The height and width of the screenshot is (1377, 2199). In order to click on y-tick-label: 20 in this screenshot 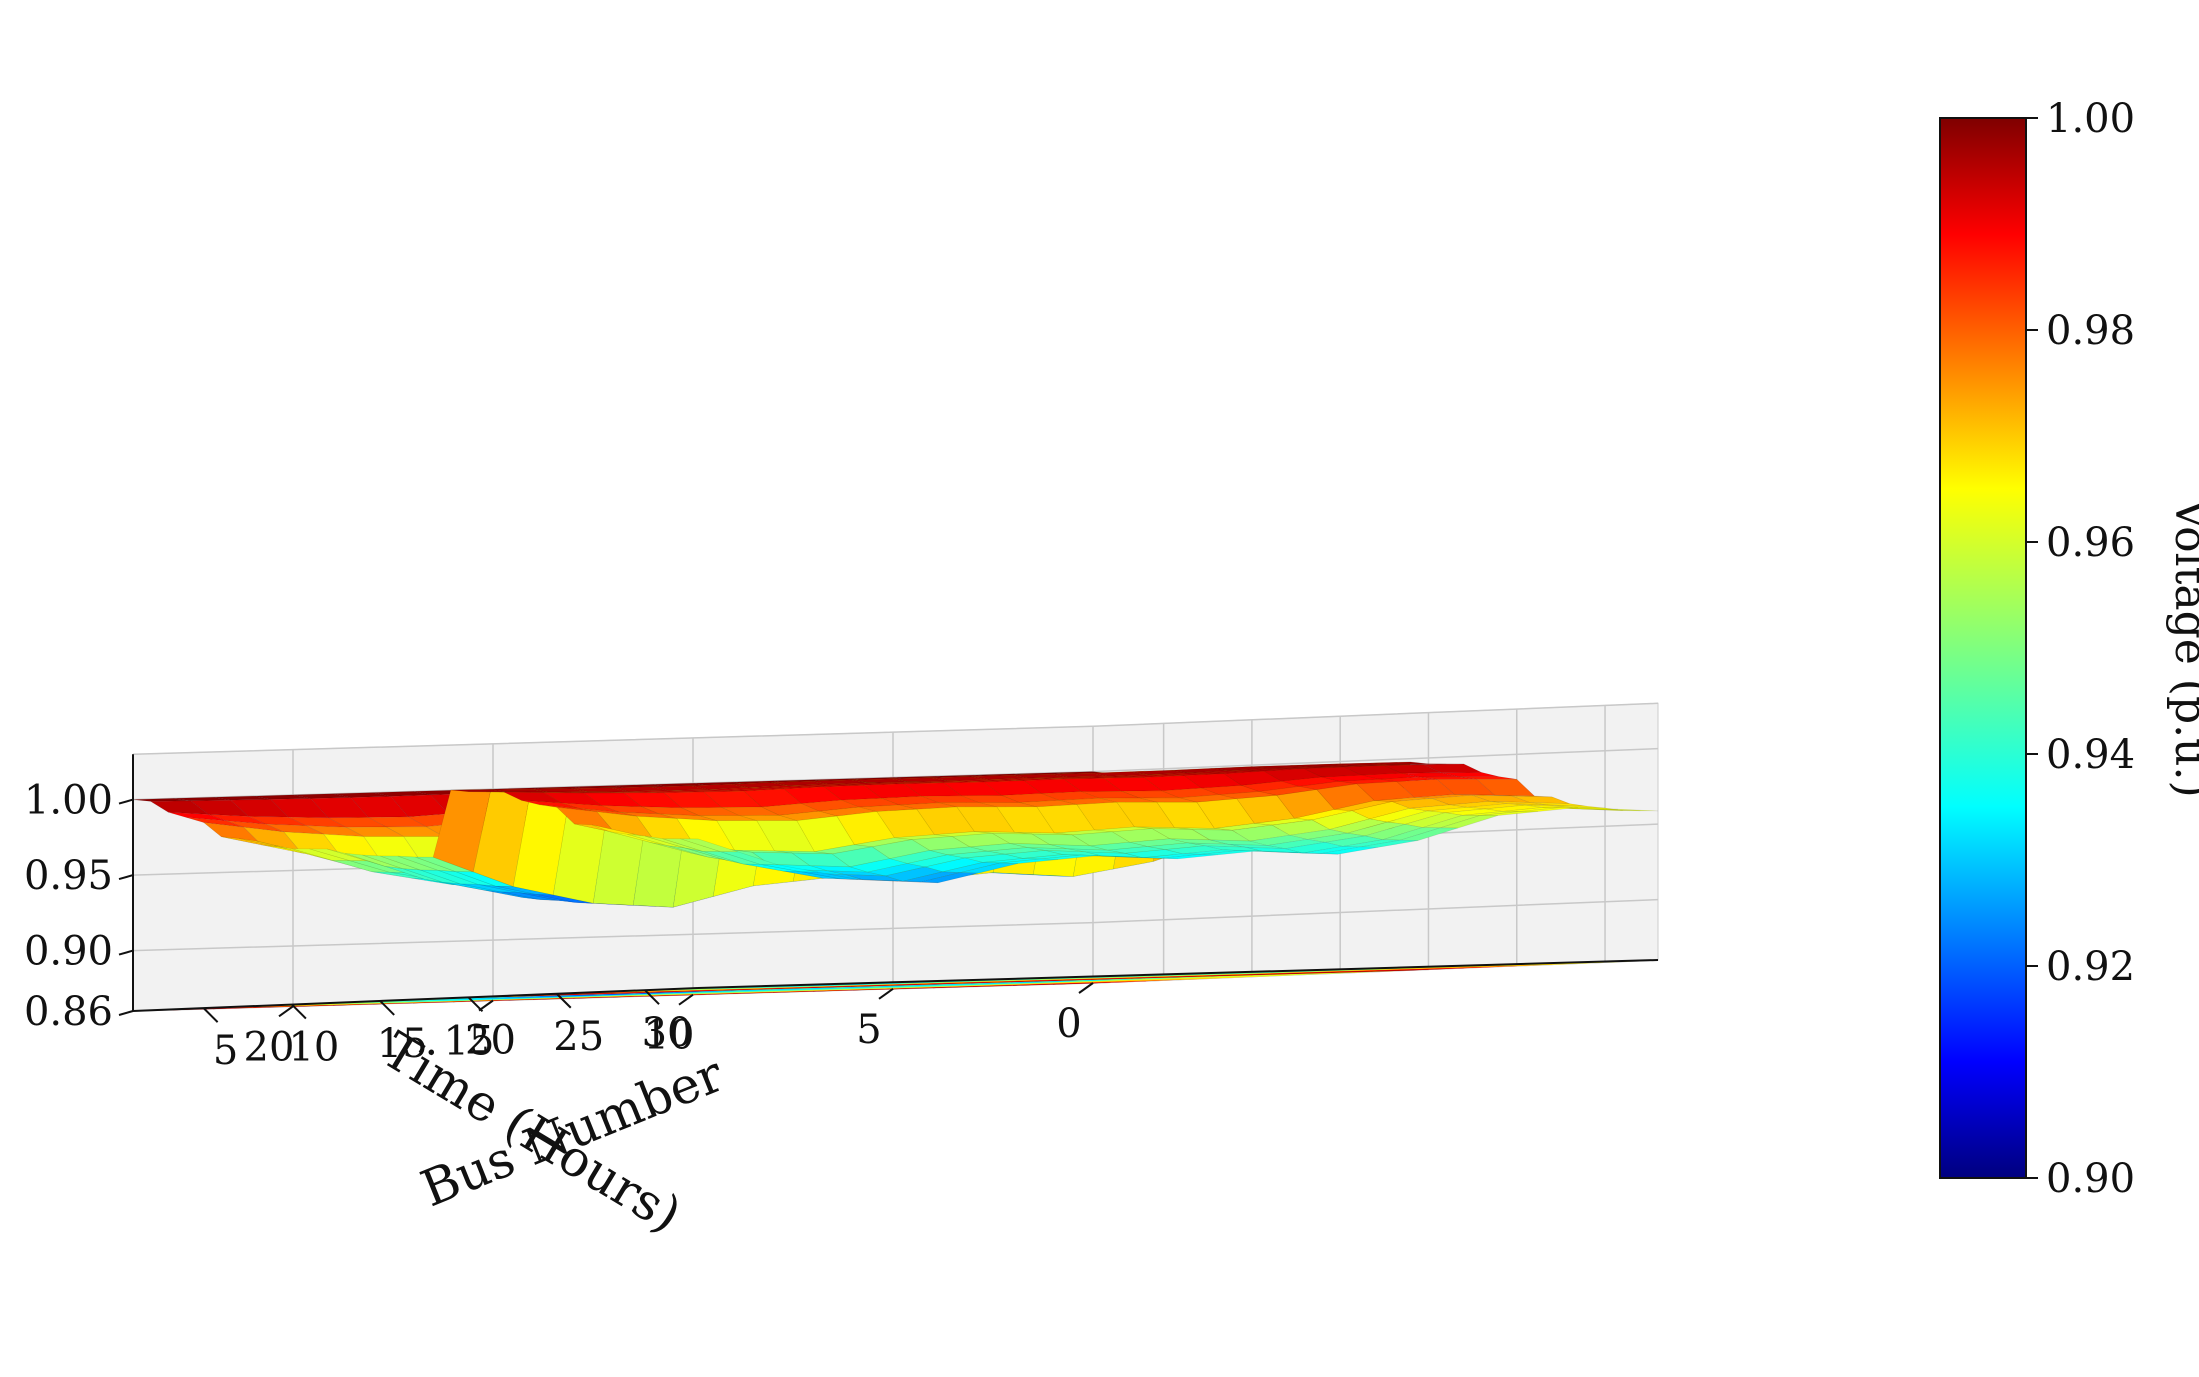, I will do `click(269, 1047)`.